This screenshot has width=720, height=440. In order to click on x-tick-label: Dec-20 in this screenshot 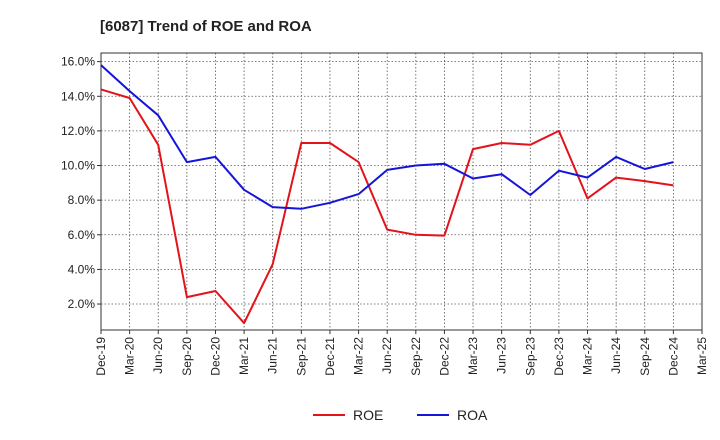, I will do `click(215, 356)`.